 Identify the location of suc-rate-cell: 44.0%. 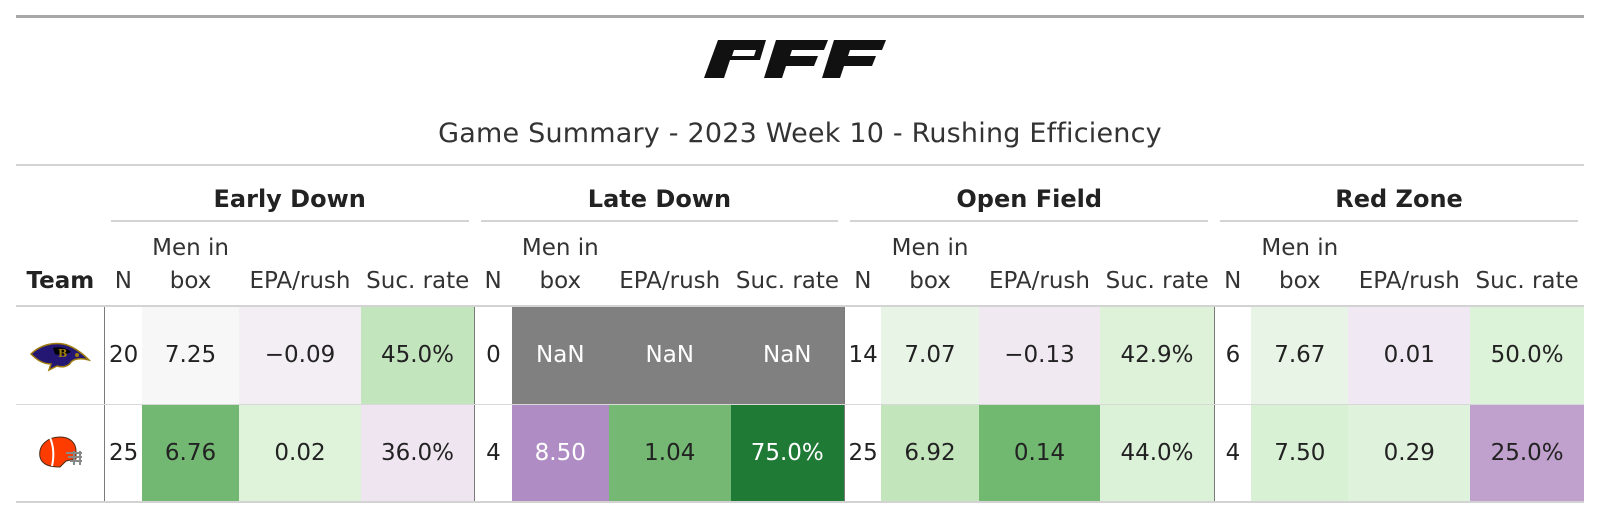
(1157, 453).